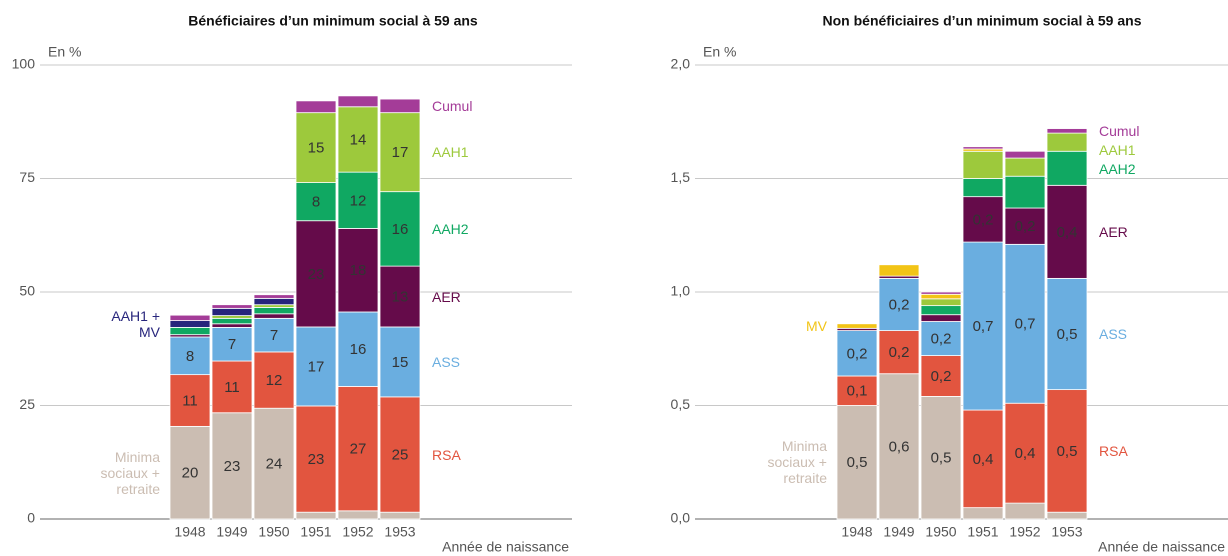 The height and width of the screenshot is (556, 1228). Describe the element at coordinates (274, 464) in the screenshot. I see `value-label: 24` at that location.